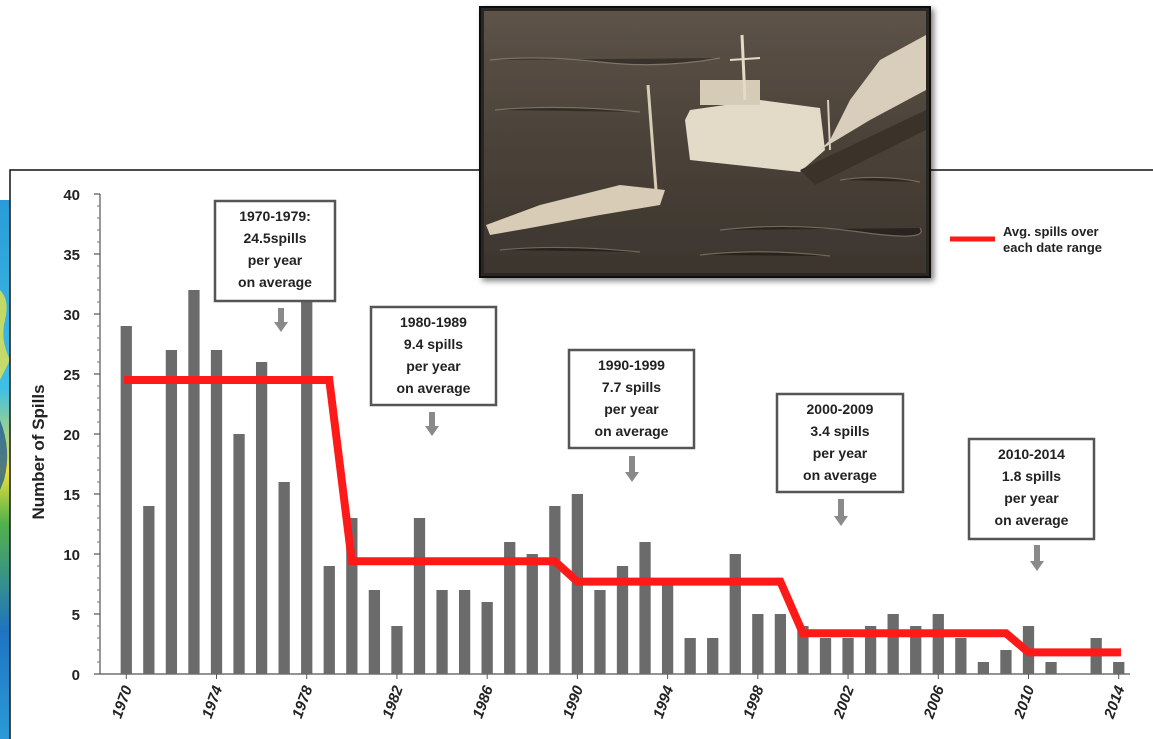 This screenshot has height=739, width=1153. Describe the element at coordinates (81, 435) in the screenshot. I see `y-axis-ticks: 0 5 10 15 20 25 30 35 40` at that location.